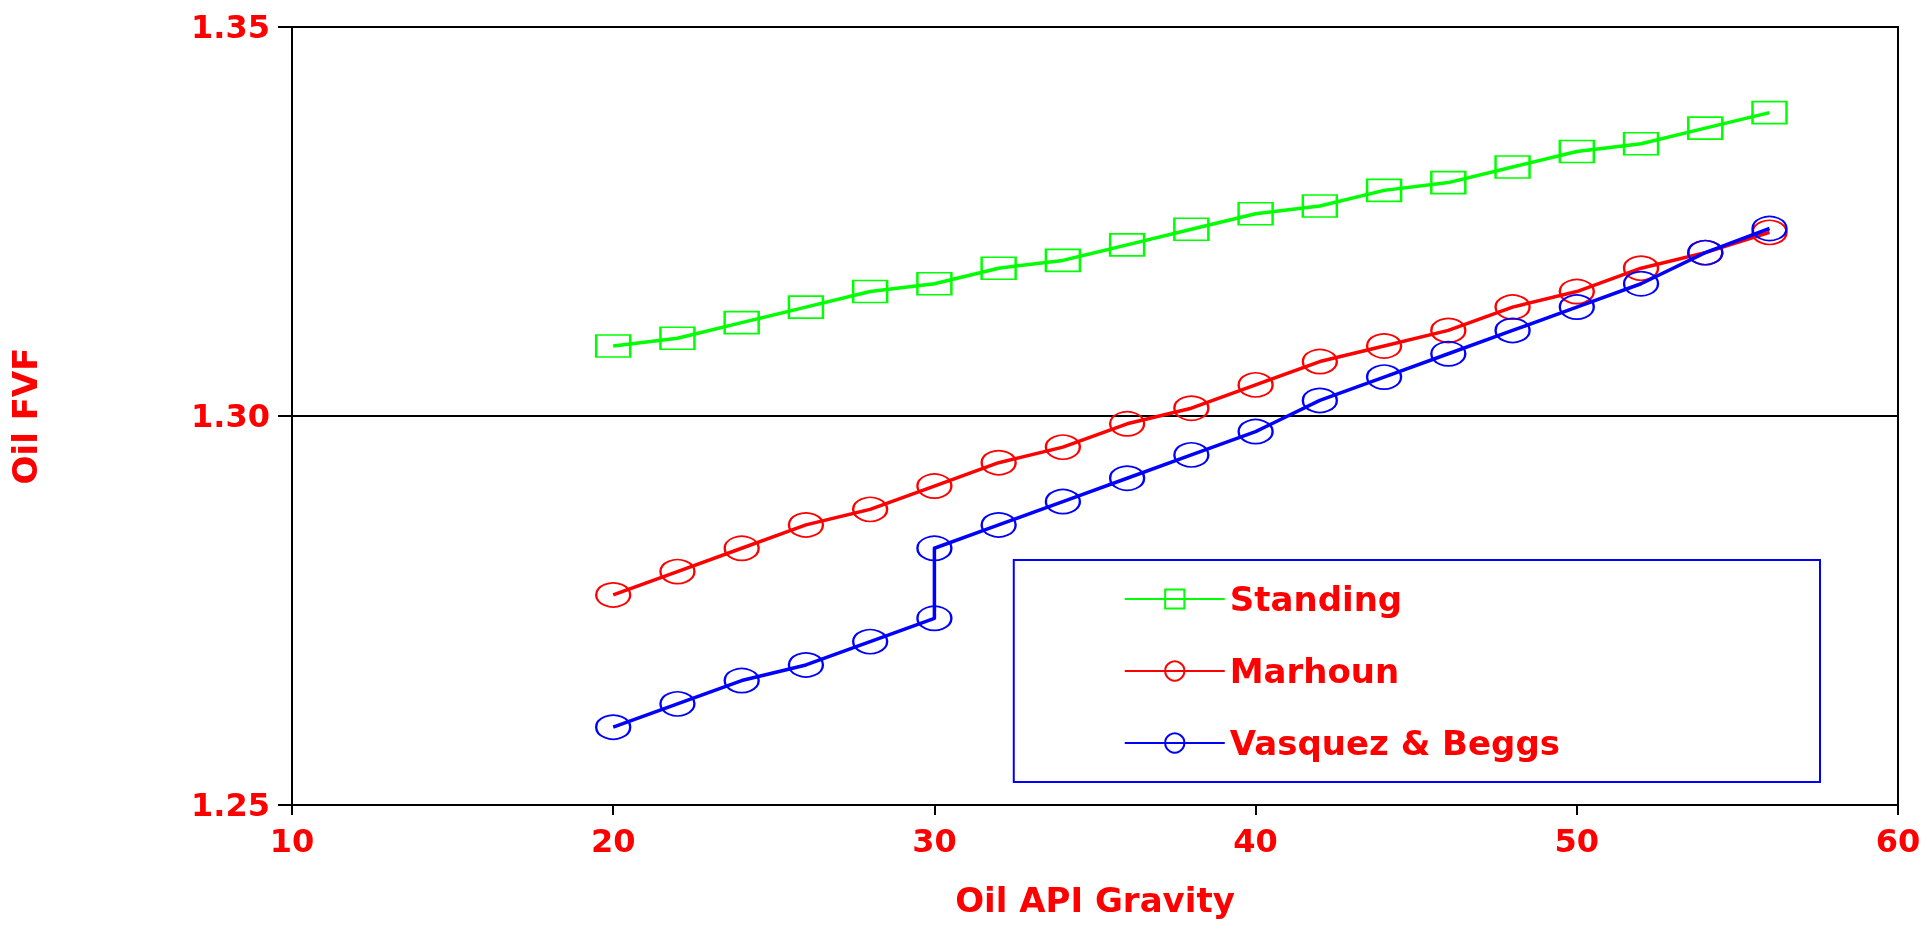  Describe the element at coordinates (292, 841) in the screenshot. I see `x-tick-label: 10` at that location.